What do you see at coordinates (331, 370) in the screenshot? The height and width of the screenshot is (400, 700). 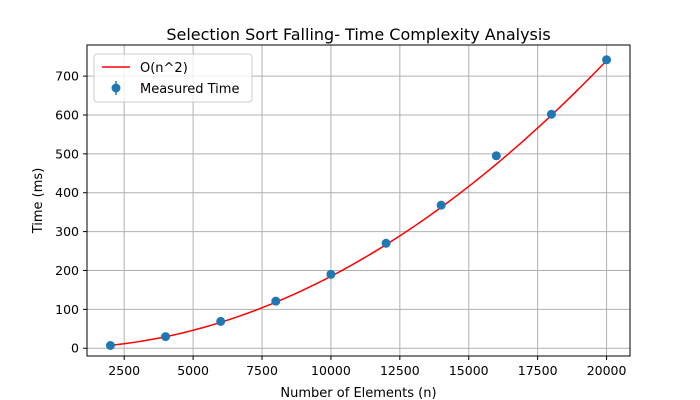 I see `x-tick-label: 10000` at bounding box center [331, 370].